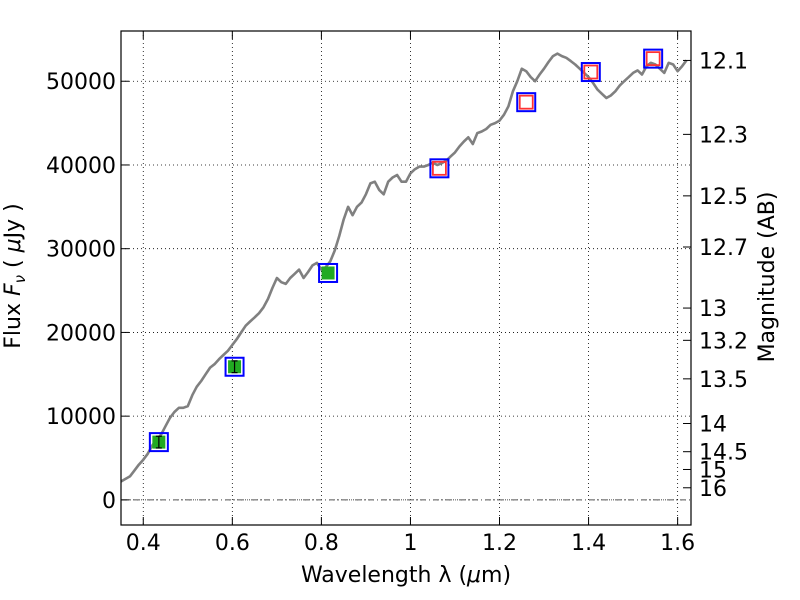 The height and width of the screenshot is (600, 800). What do you see at coordinates (713, 309) in the screenshot?
I see `magnitude-tick-label: 13` at bounding box center [713, 309].